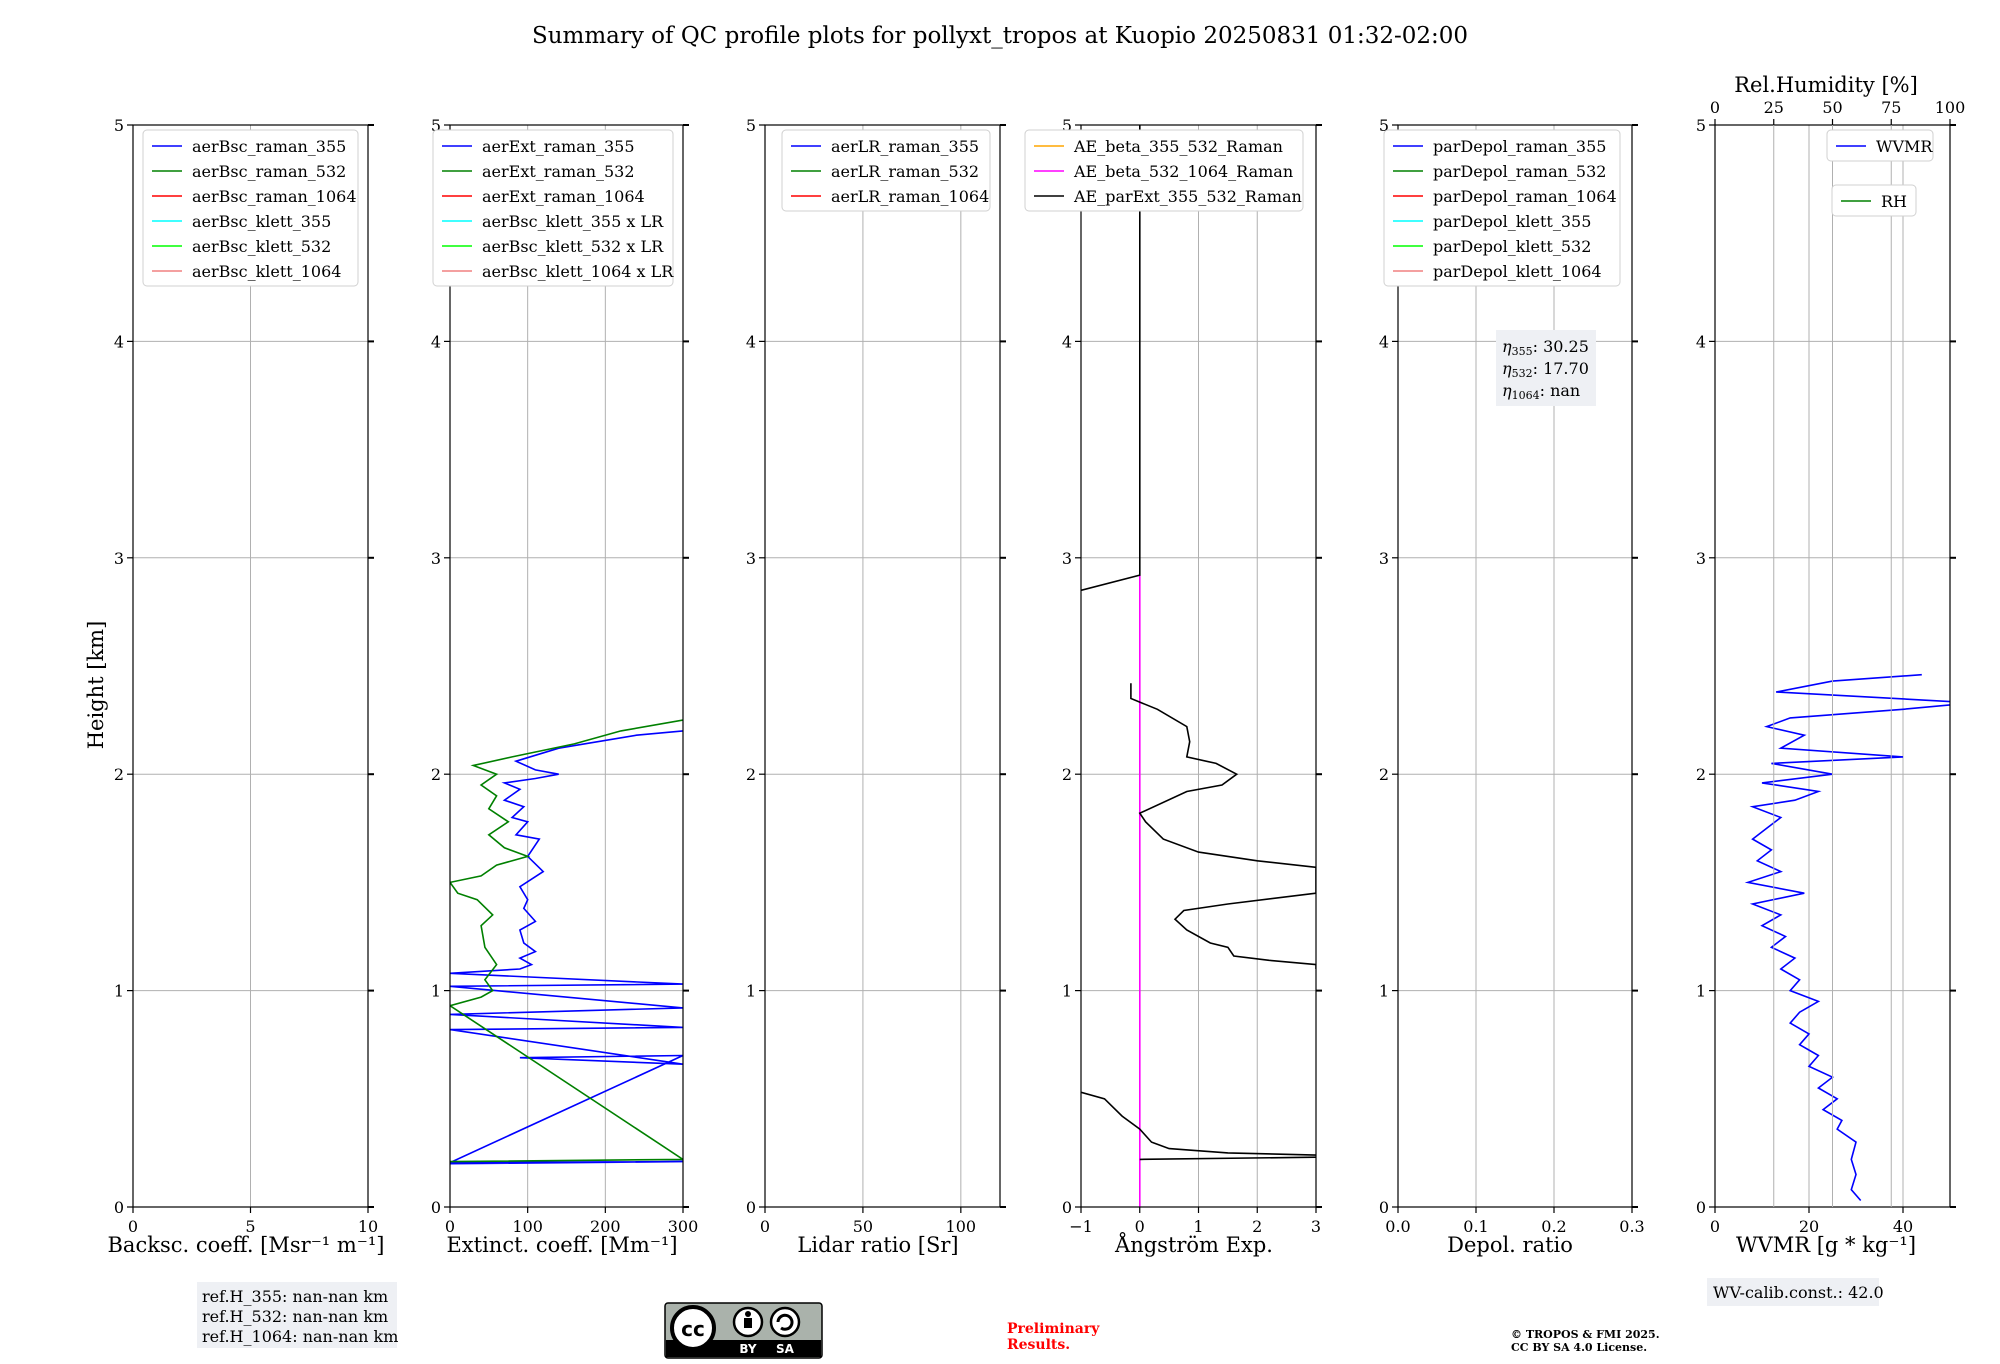 This screenshot has height=1364, width=2000. I want to click on ext-xlabel: Extinct. coeff. [Mm⁻¹], so click(561, 1245).